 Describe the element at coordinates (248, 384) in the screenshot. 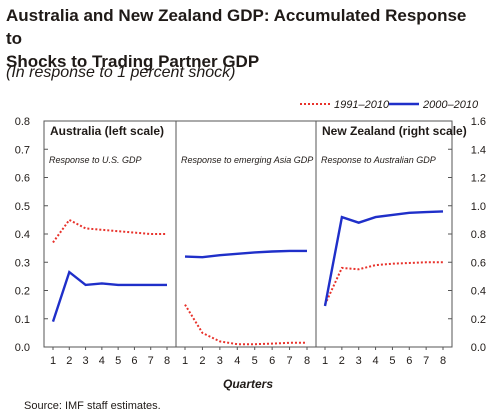

I see `x-axis-title: Quarters` at that location.